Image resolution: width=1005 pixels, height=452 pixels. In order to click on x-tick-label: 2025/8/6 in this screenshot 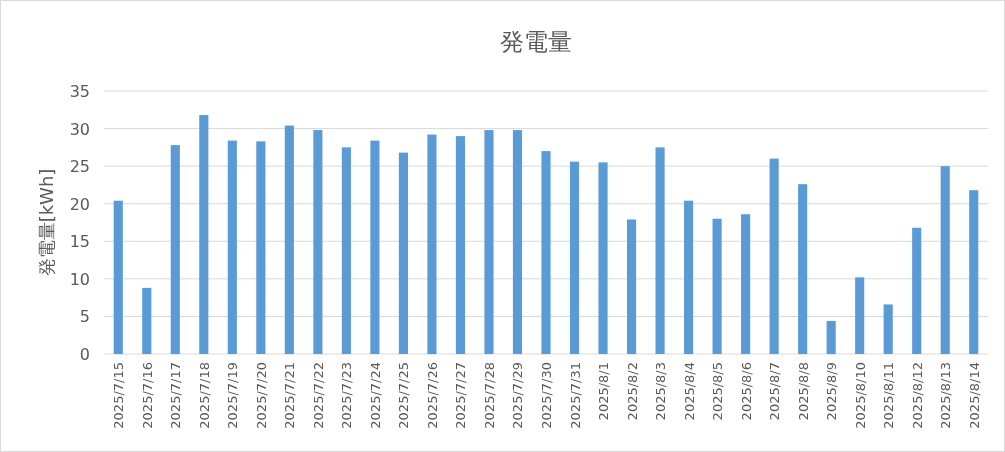, I will do `click(746, 391)`.